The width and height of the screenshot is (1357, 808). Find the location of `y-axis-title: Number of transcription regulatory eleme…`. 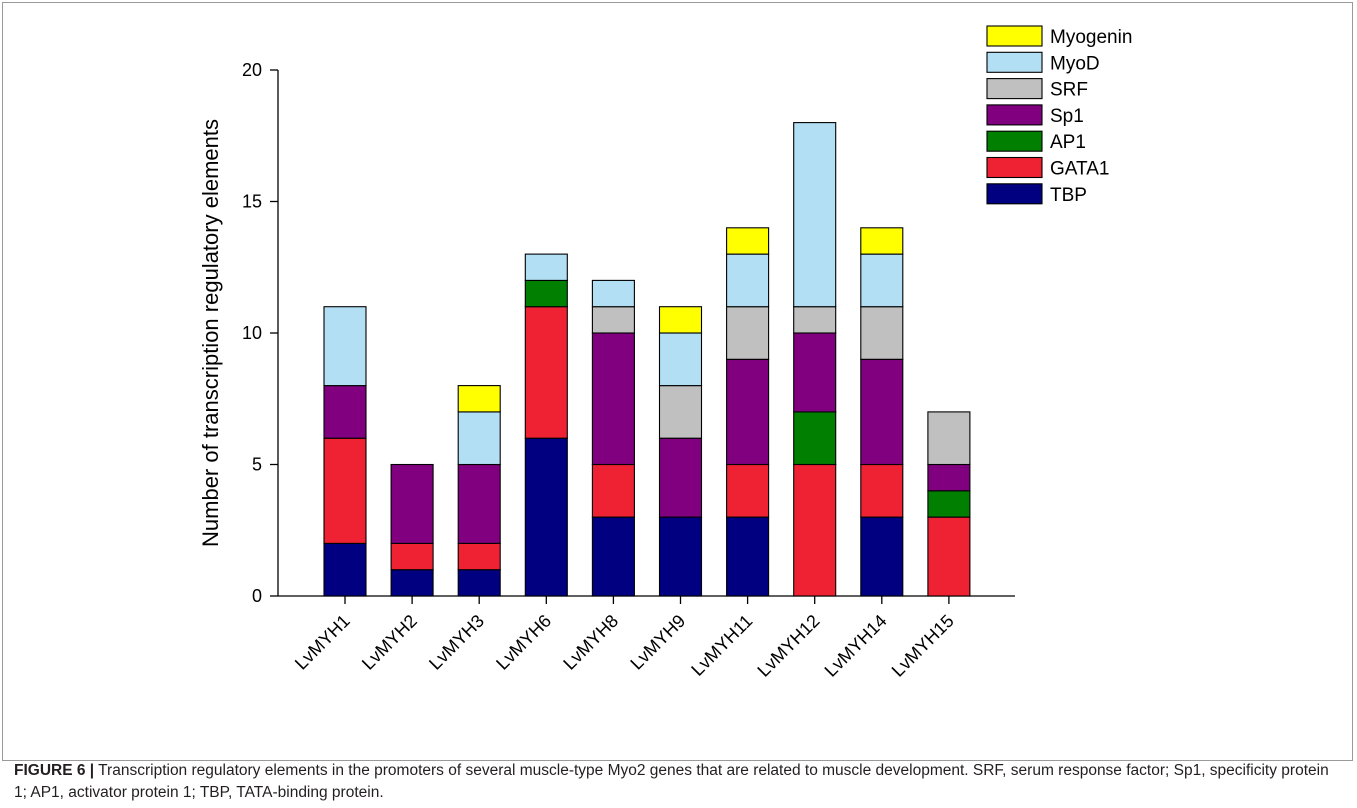

y-axis-title: Number of transcription regulatory eleme… is located at coordinates (210, 333).